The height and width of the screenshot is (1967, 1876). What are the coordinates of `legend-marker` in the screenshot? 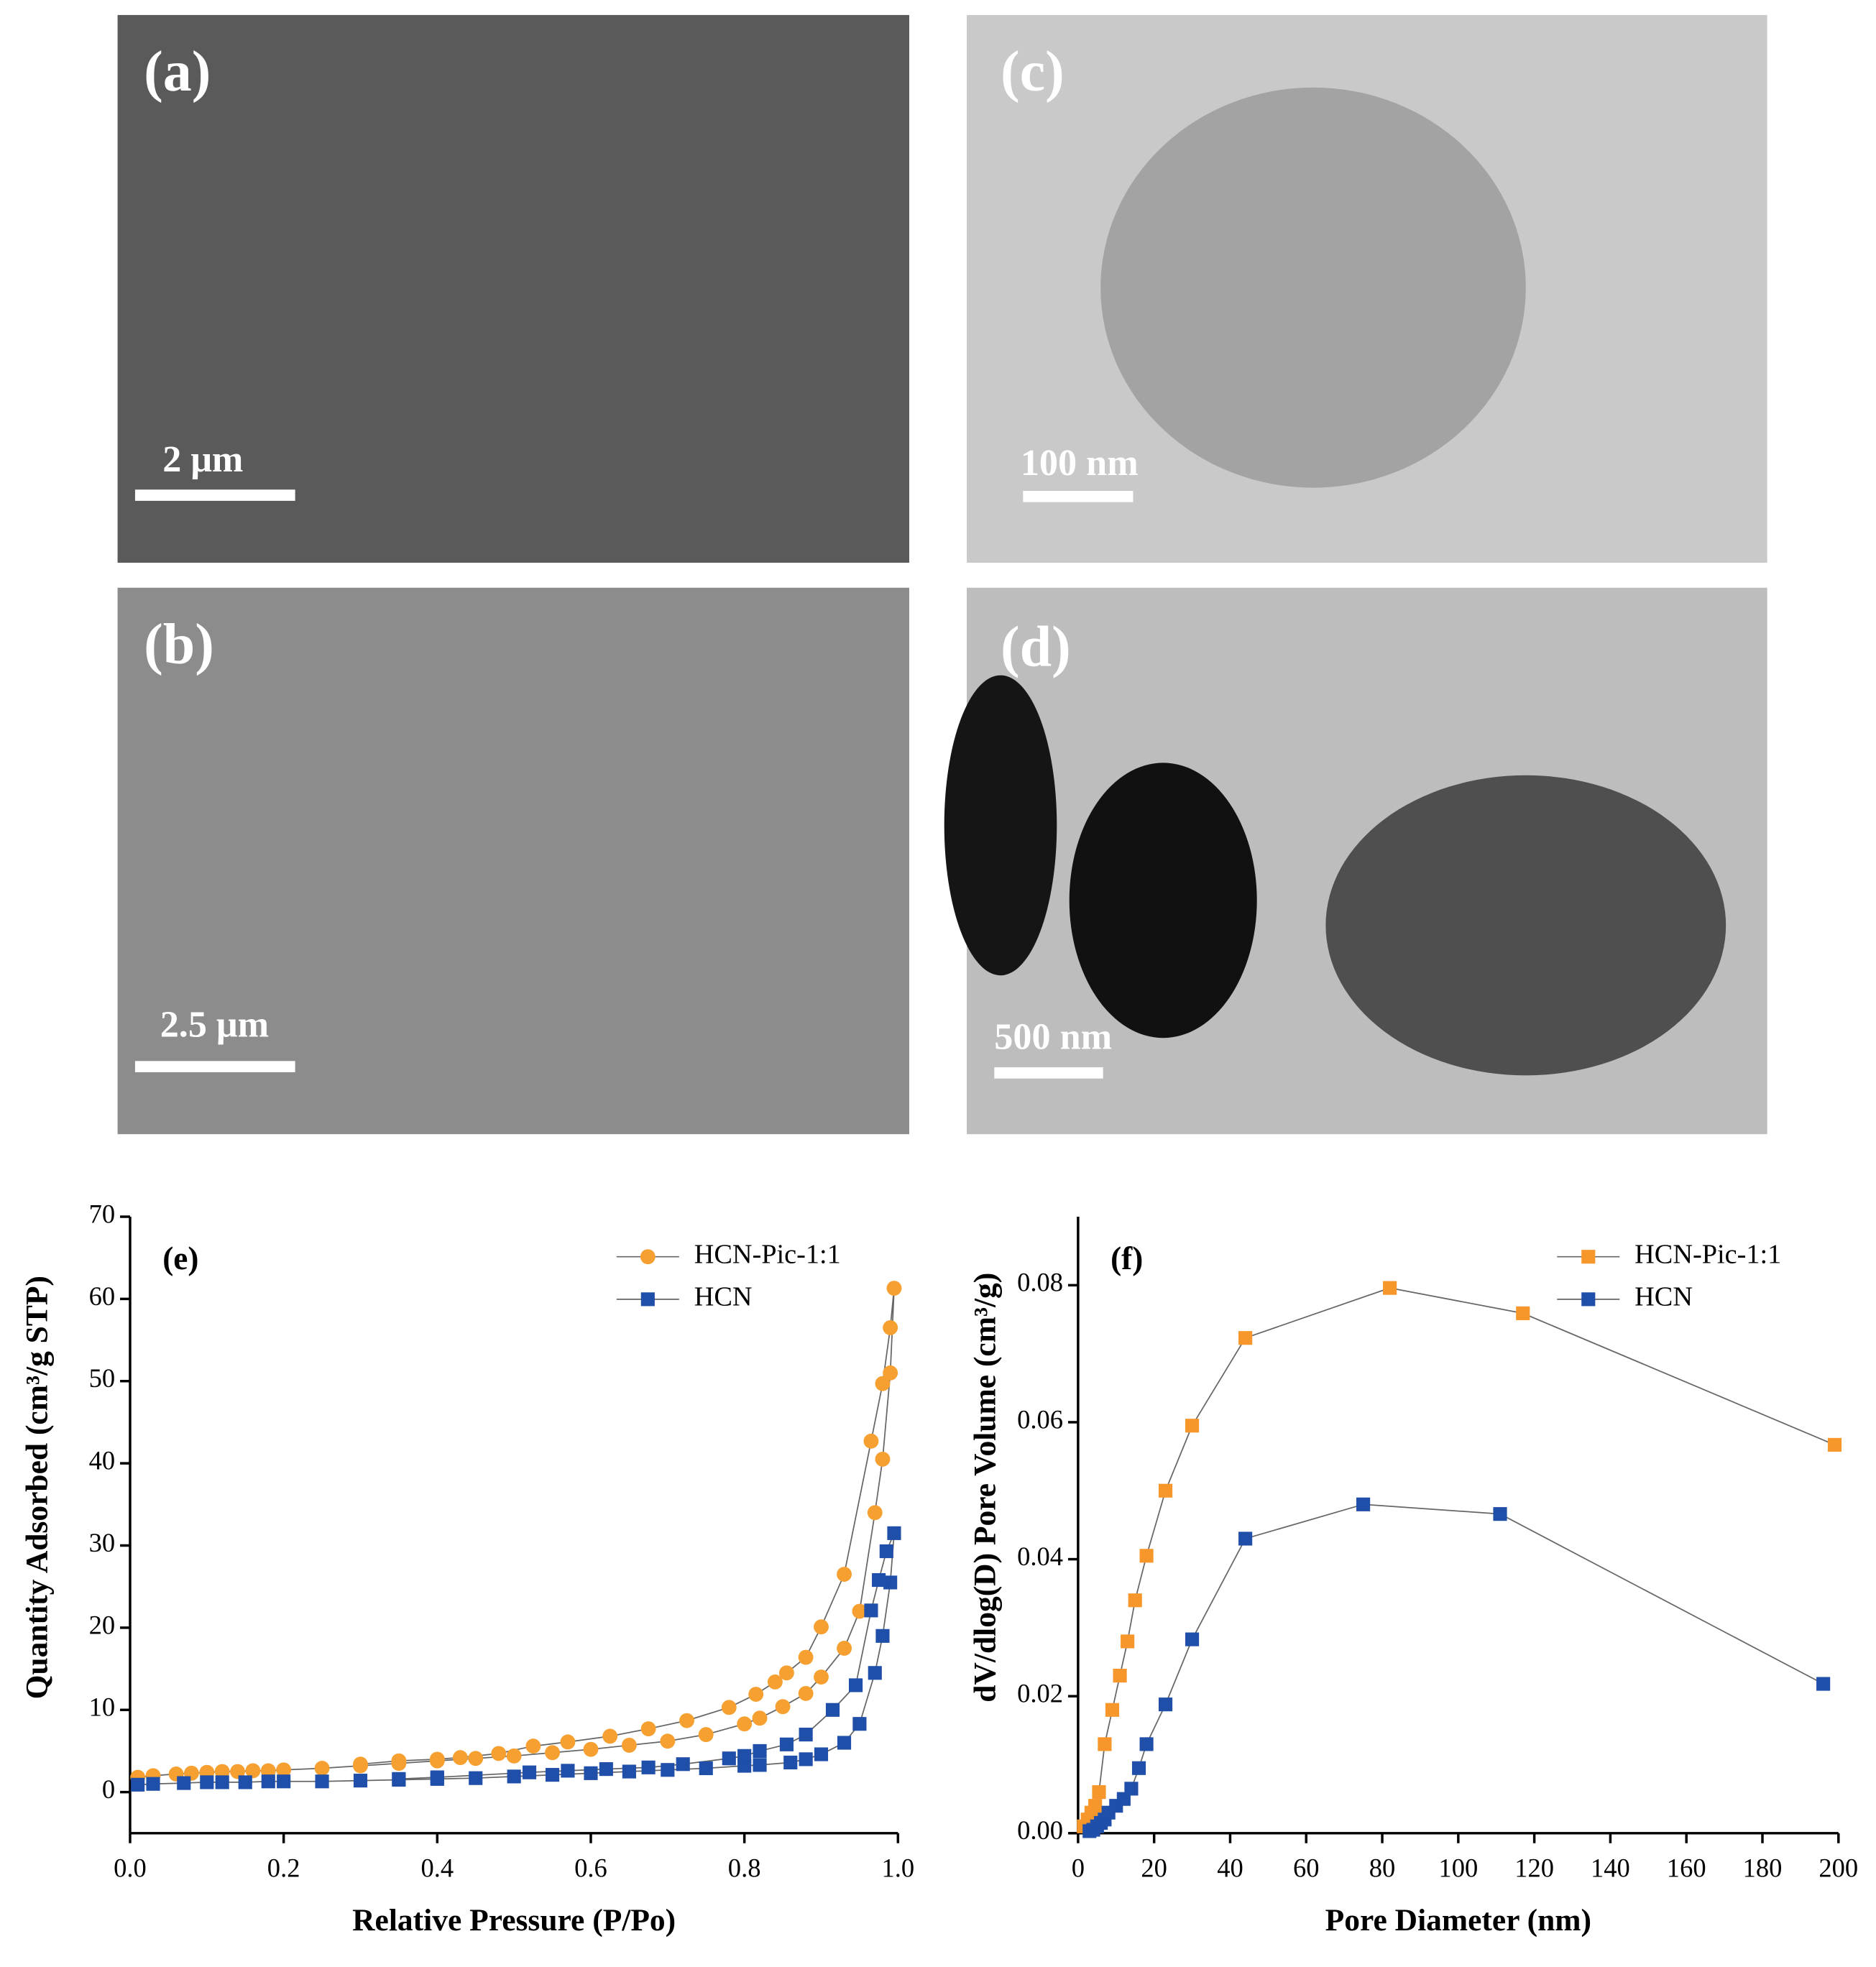 It's located at (647, 1300).